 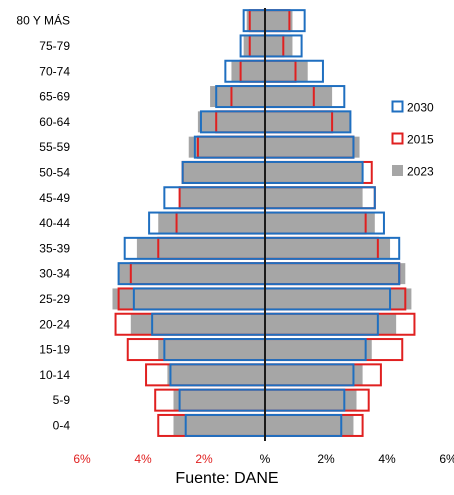 What do you see at coordinates (279, 21) in the screenshot?
I see `bar-2023-female-80 Y MÁS` at bounding box center [279, 21].